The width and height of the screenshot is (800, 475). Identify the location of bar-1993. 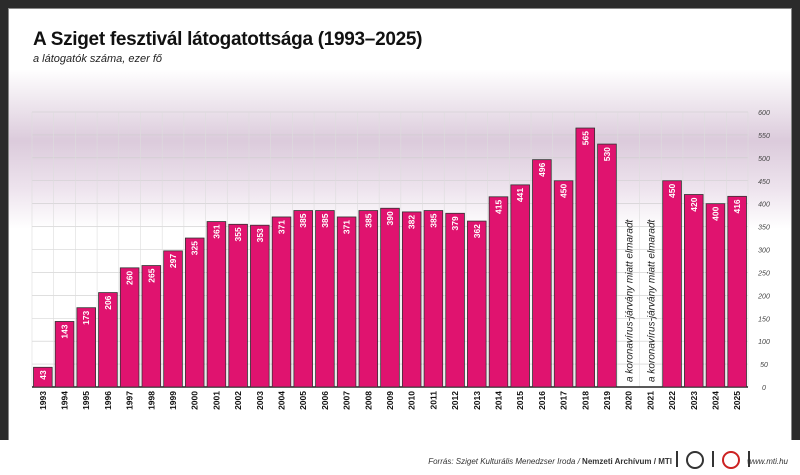
(43, 377).